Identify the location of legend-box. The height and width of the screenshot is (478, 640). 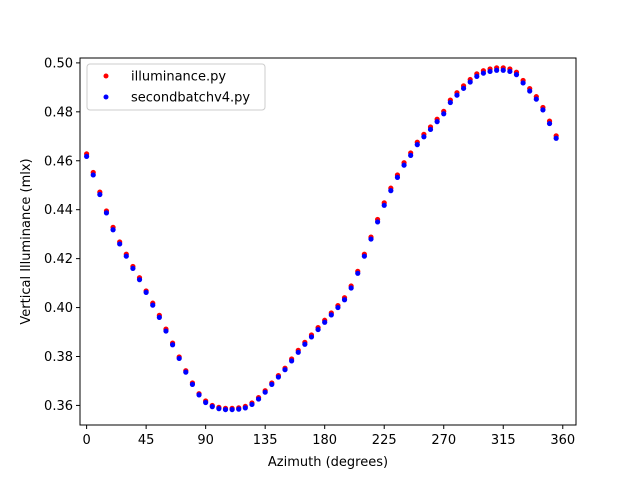
(176, 87).